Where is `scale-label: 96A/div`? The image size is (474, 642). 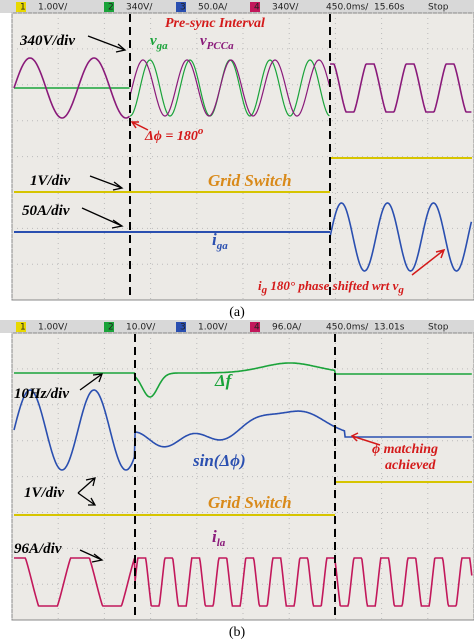 scale-label: 96A/div is located at coordinates (38, 549).